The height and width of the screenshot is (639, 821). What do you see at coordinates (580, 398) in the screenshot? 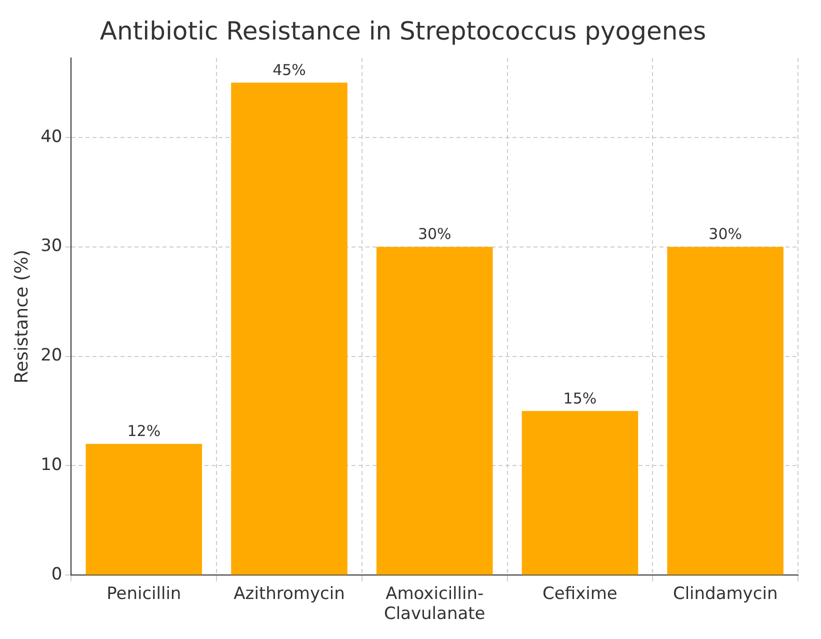
I see `data-label: 15%` at bounding box center [580, 398].